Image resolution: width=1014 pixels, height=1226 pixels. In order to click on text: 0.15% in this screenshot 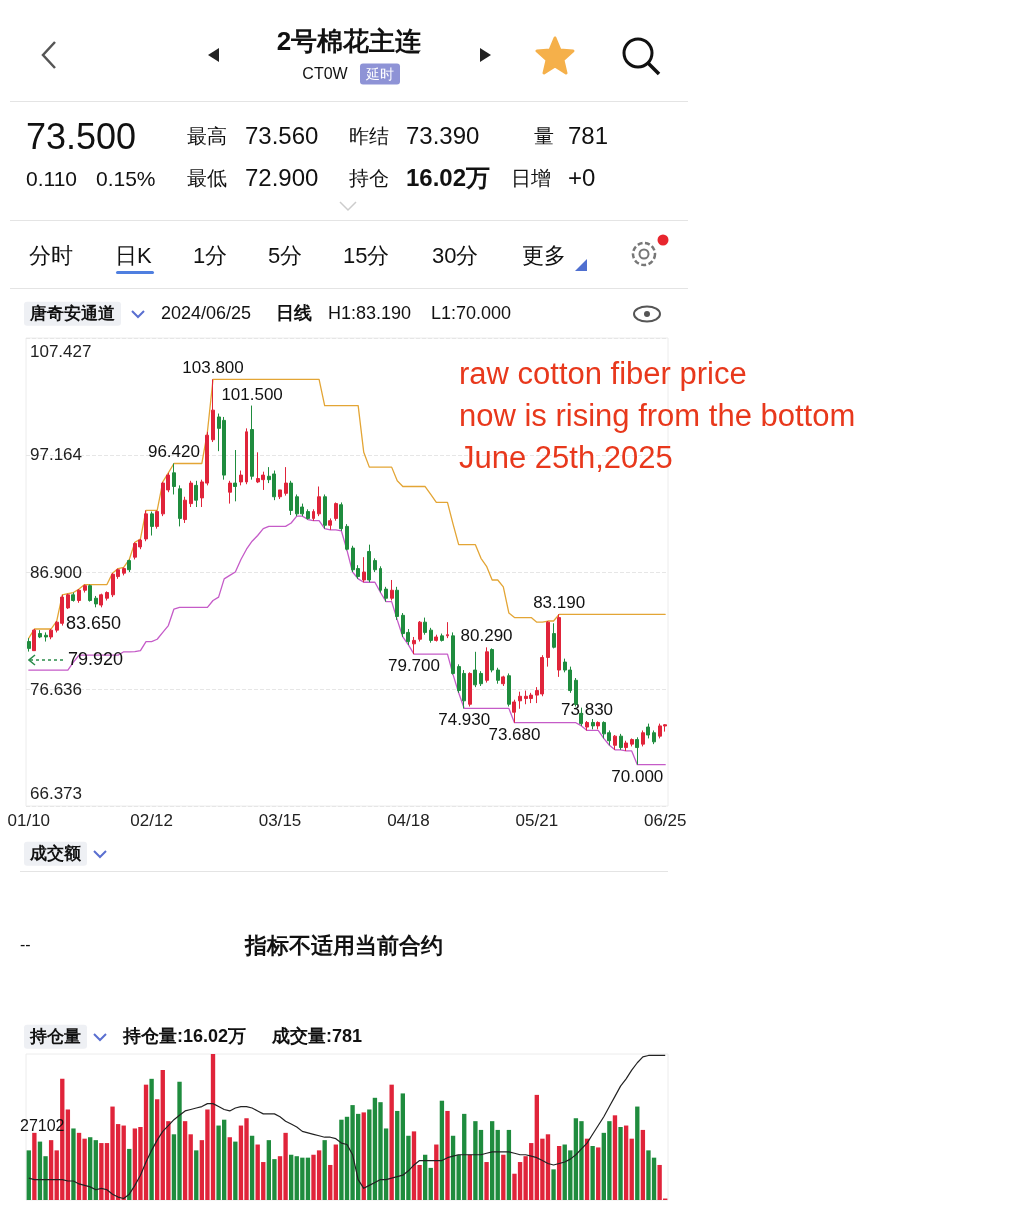, I will do `click(126, 179)`.